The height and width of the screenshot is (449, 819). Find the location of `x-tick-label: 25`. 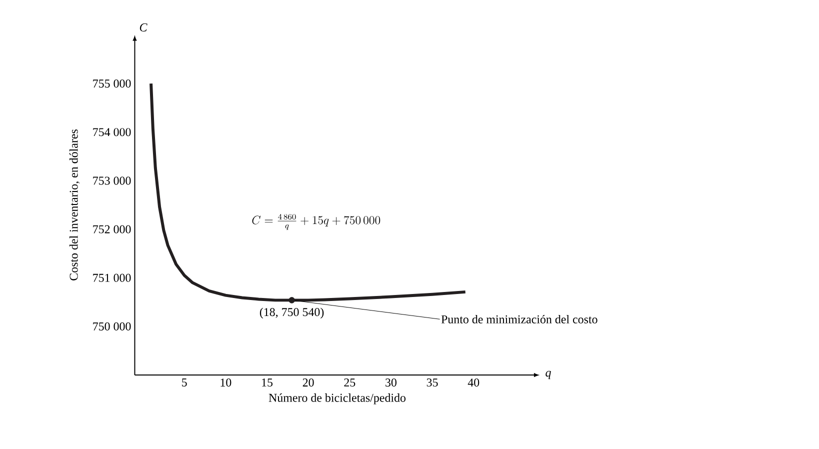

x-tick-label: 25 is located at coordinates (350, 382).